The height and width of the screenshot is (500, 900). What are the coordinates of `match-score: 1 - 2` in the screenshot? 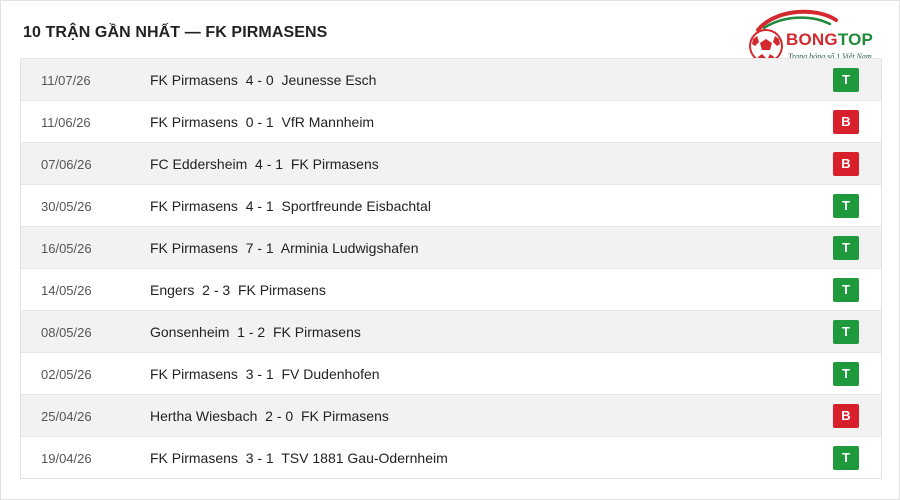 It's located at (251, 332).